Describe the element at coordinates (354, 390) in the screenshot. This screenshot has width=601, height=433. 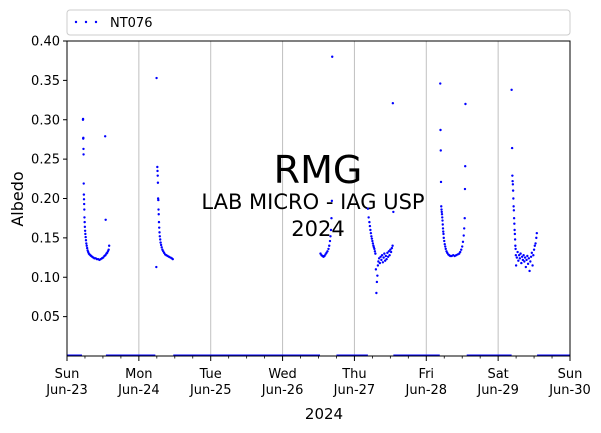
I see `x-tick-date: Jun-27` at that location.